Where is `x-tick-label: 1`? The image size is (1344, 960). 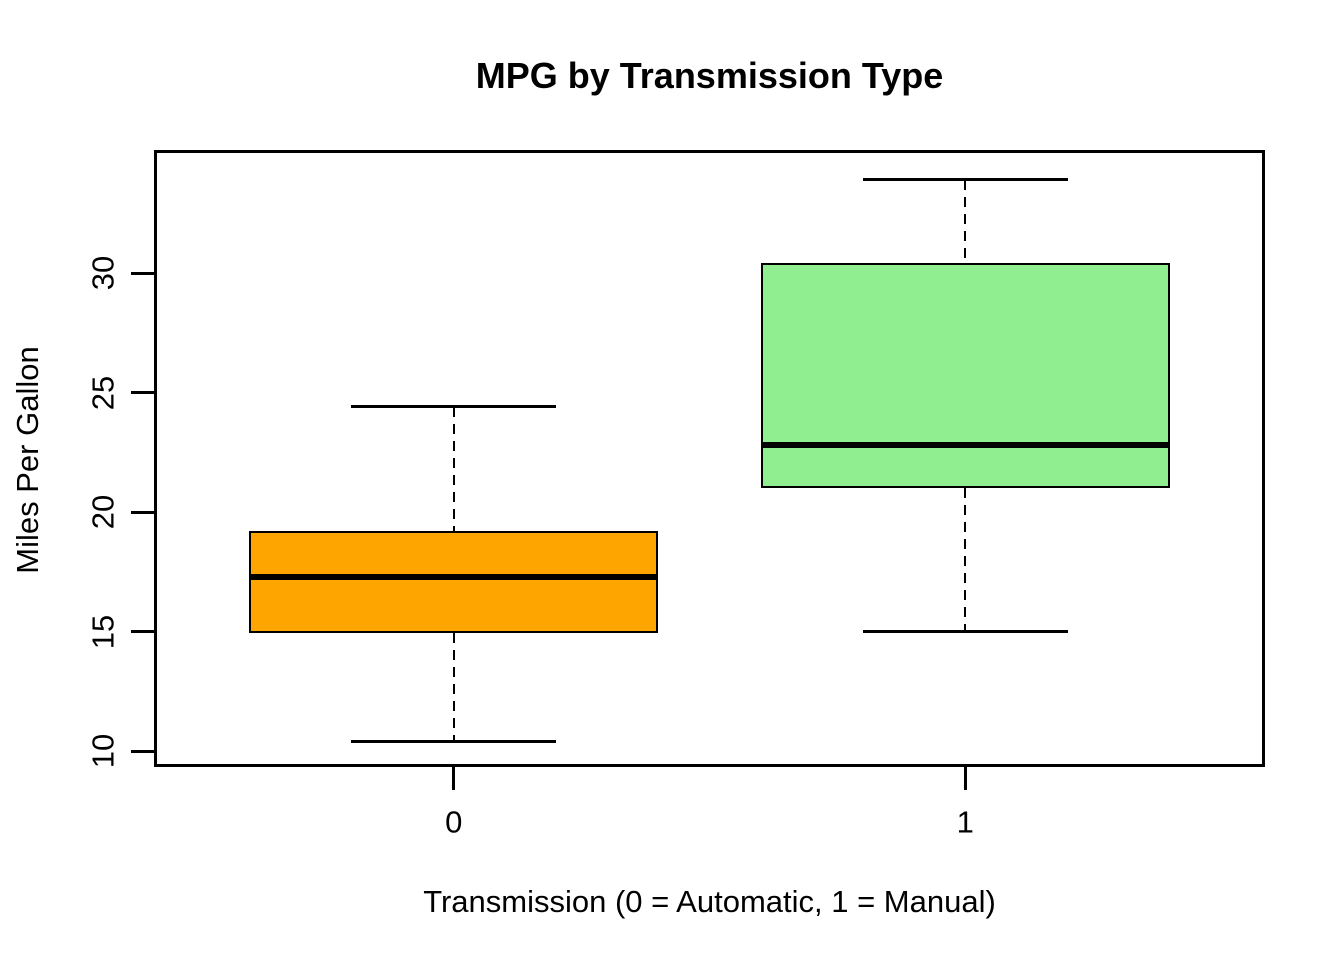
x-tick-label: 1 is located at coordinates (965, 822).